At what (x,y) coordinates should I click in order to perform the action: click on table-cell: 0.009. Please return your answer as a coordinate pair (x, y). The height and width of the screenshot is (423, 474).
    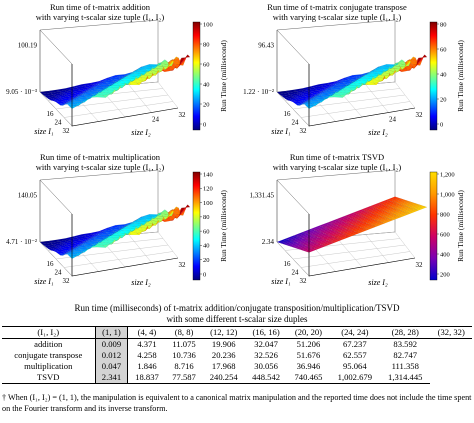
    Looking at the image, I should click on (111, 344).